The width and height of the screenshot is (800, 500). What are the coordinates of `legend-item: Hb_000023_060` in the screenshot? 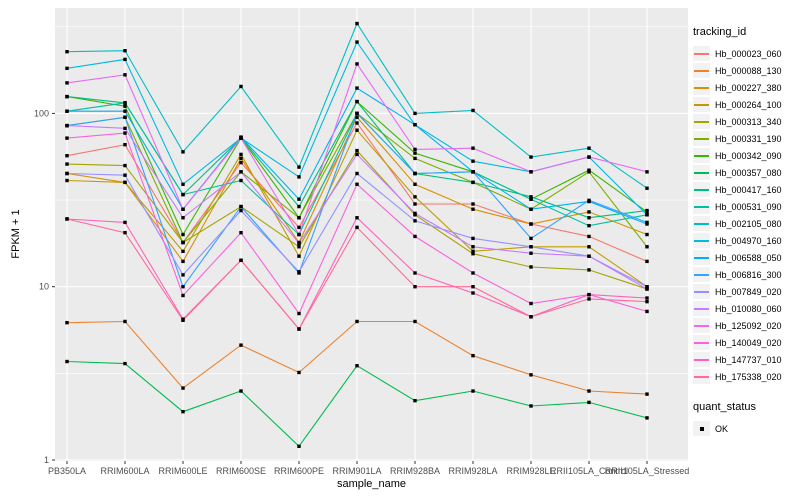 It's located at (746, 53).